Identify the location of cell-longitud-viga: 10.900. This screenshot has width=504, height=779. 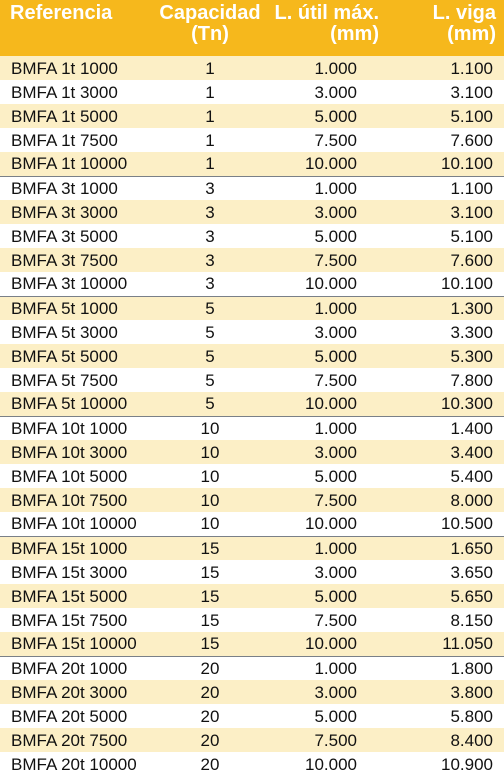
(467, 764).